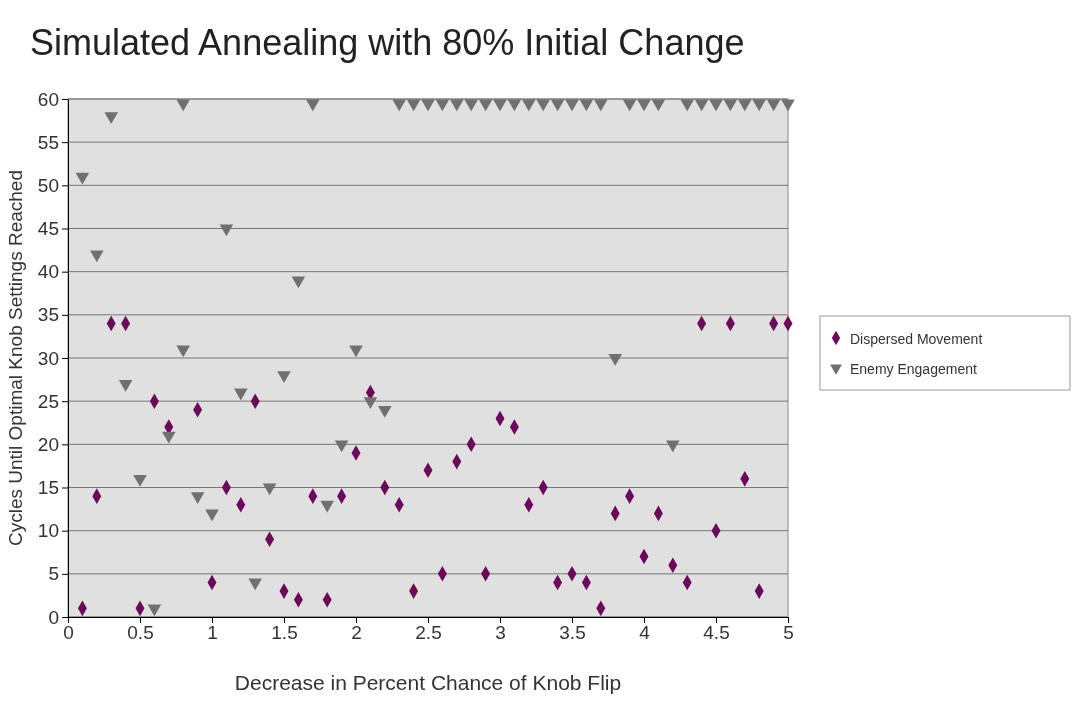 This screenshot has width=1085, height=706. Describe the element at coordinates (356, 633) in the screenshot. I see `x-tick-label: 2` at that location.